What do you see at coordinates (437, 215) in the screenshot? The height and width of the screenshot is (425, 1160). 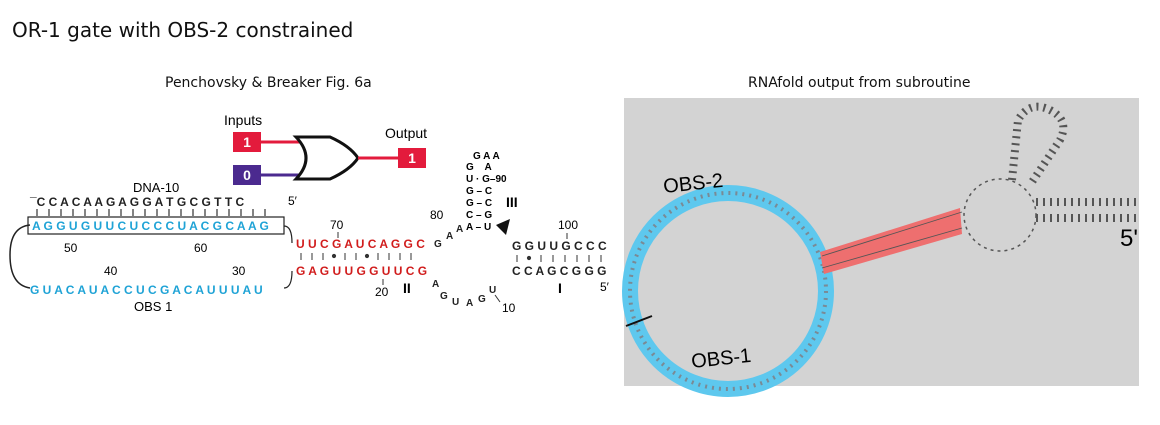 I see `number-80: 80` at bounding box center [437, 215].